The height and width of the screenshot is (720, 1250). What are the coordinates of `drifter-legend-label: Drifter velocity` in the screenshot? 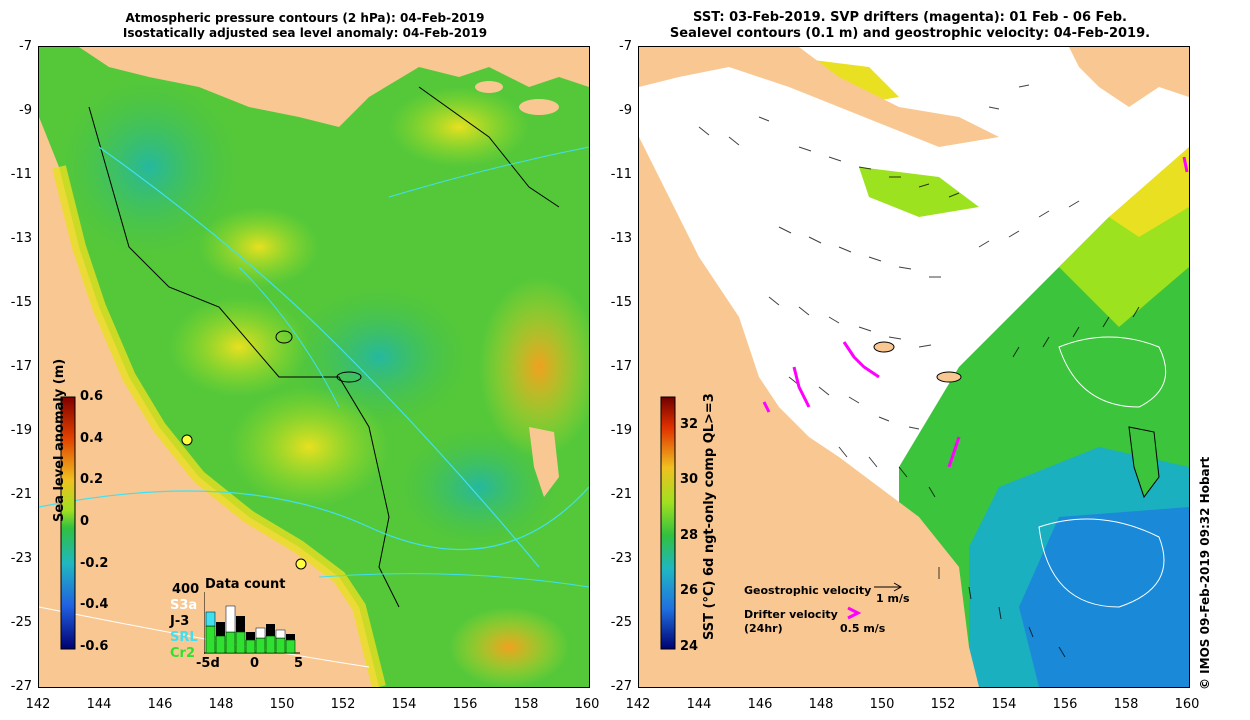 It's located at (791, 614).